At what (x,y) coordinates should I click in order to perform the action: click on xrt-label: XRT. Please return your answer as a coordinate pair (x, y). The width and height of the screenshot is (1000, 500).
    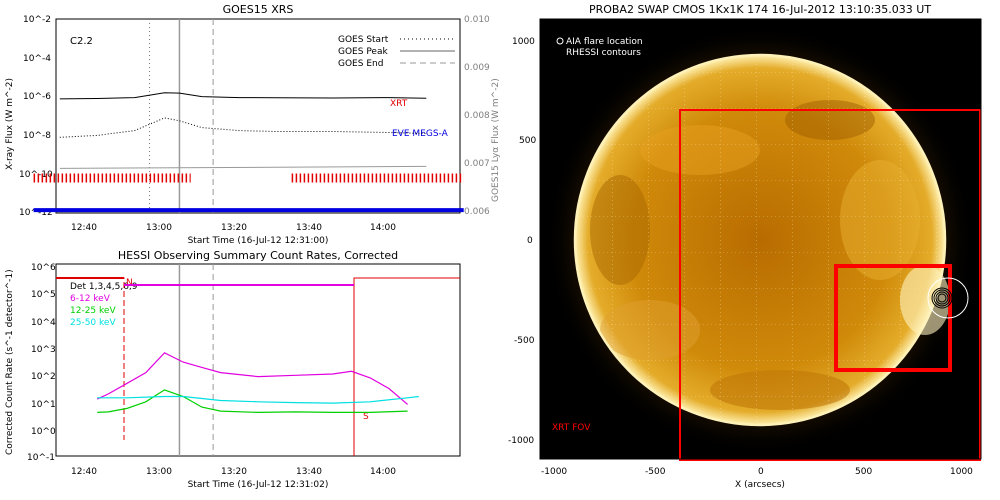
    Looking at the image, I should click on (399, 104).